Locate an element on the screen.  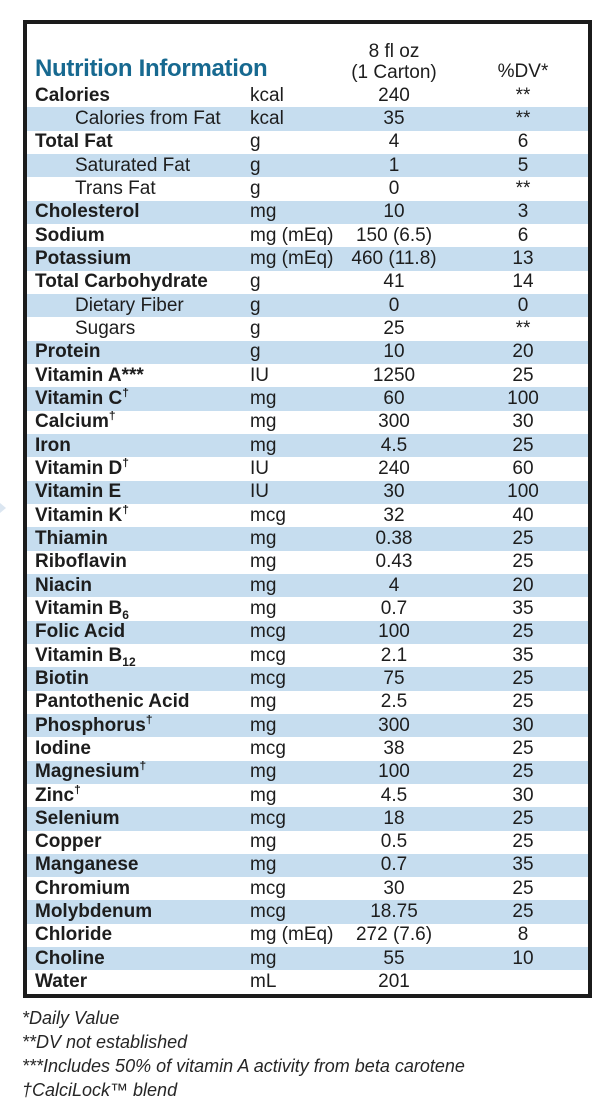
table-row: Riboflavin mg 0.43 25 is located at coordinates (307, 562).